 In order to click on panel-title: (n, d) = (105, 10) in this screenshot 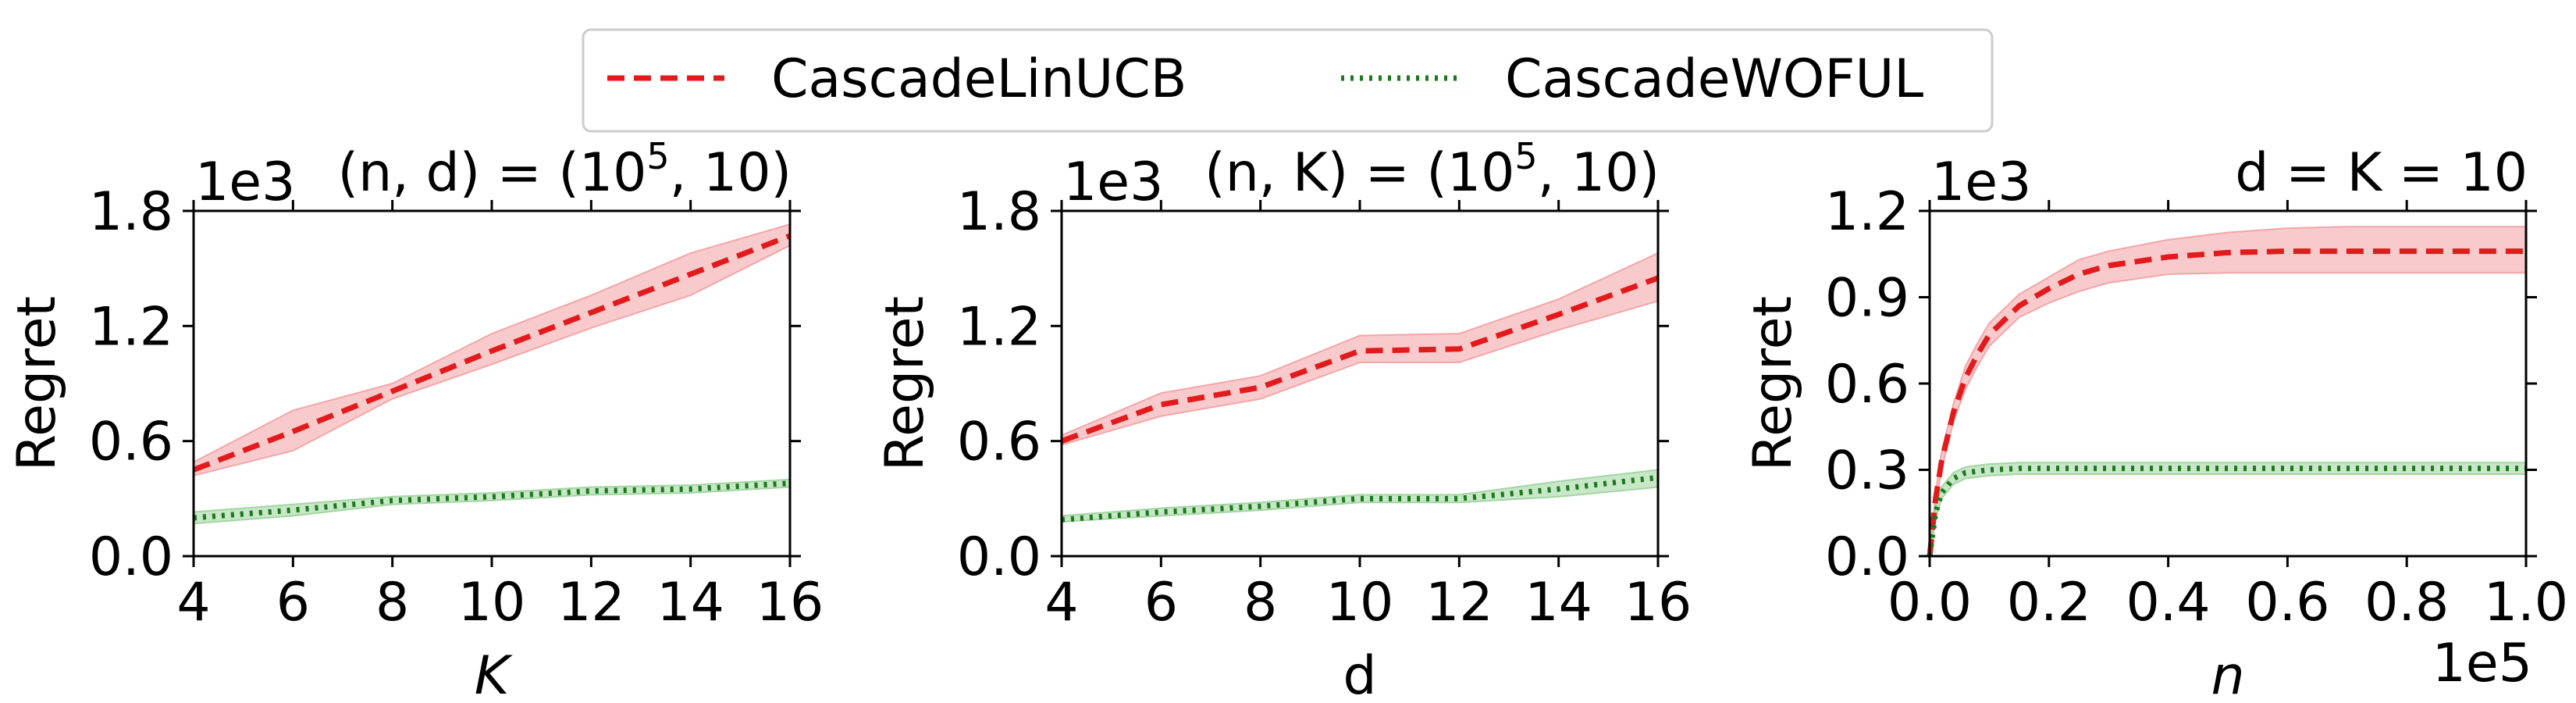, I will do `click(565, 169)`.